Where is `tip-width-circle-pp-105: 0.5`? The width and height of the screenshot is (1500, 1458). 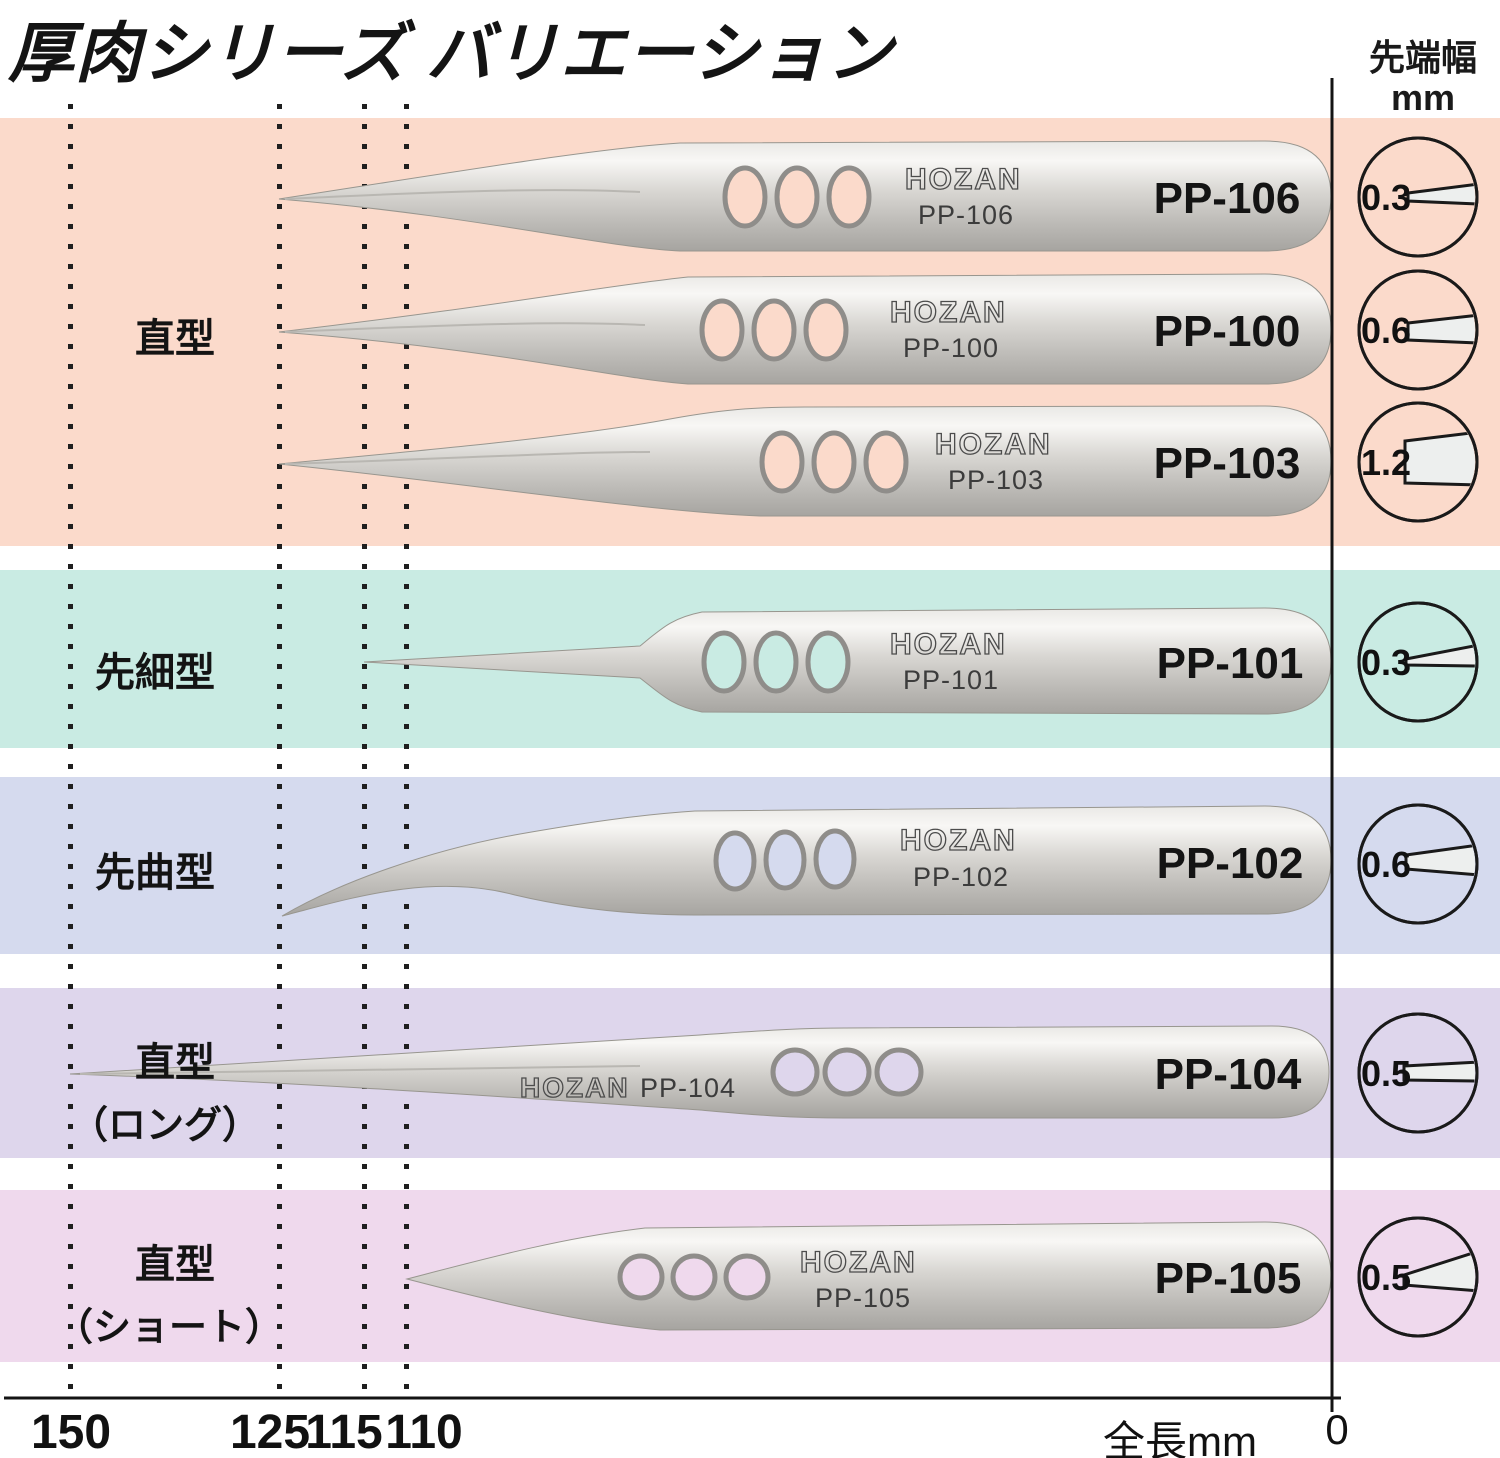
tip-width-circle-pp-105: 0.5 is located at coordinates (1418, 1277).